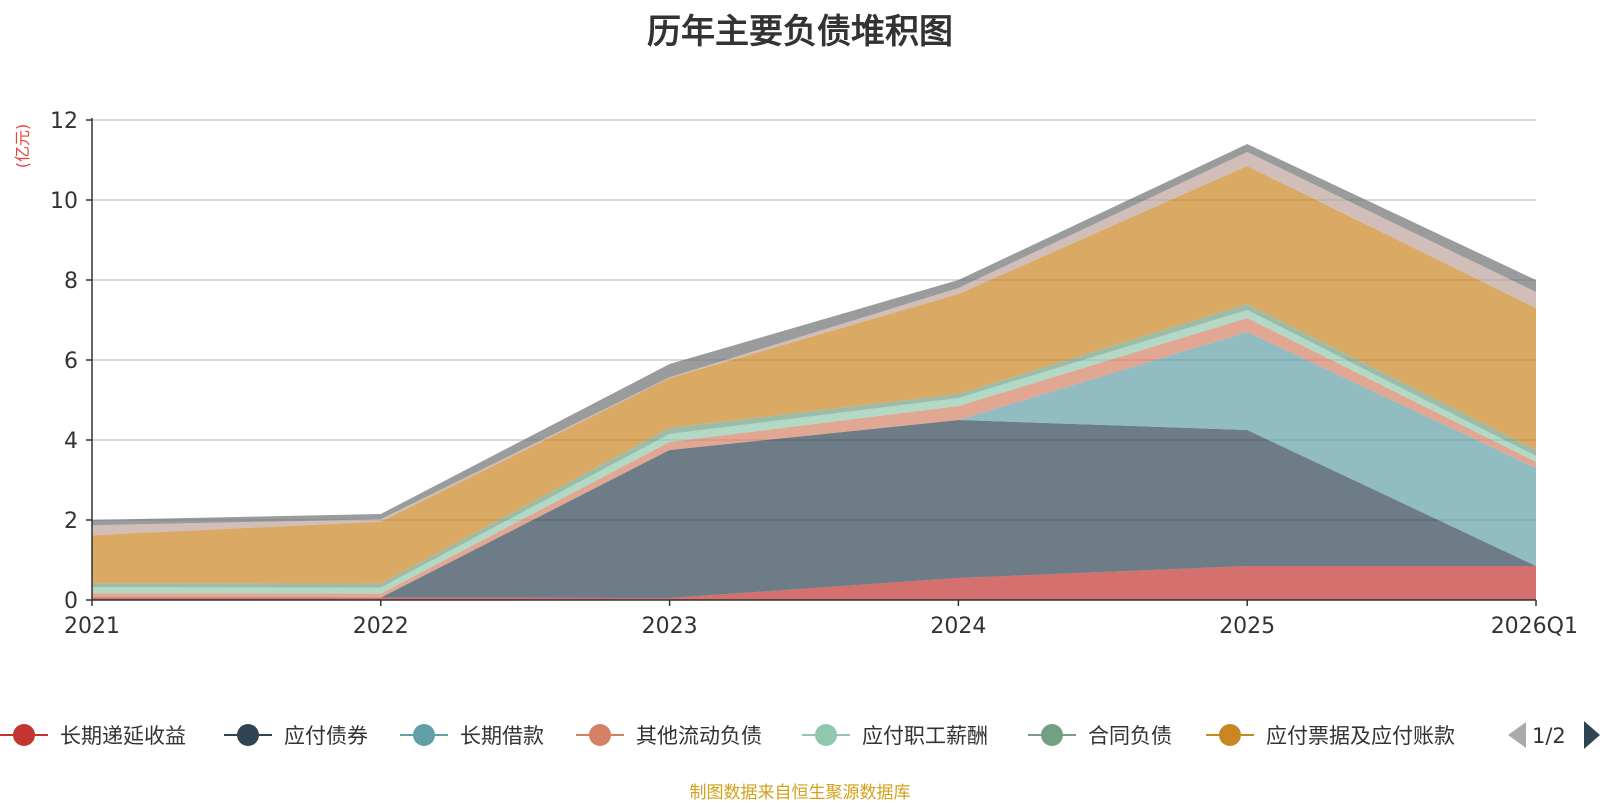 The height and width of the screenshot is (803, 1600). Describe the element at coordinates (1247, 626) in the screenshot. I see `x-tick-label: 2025` at that location.